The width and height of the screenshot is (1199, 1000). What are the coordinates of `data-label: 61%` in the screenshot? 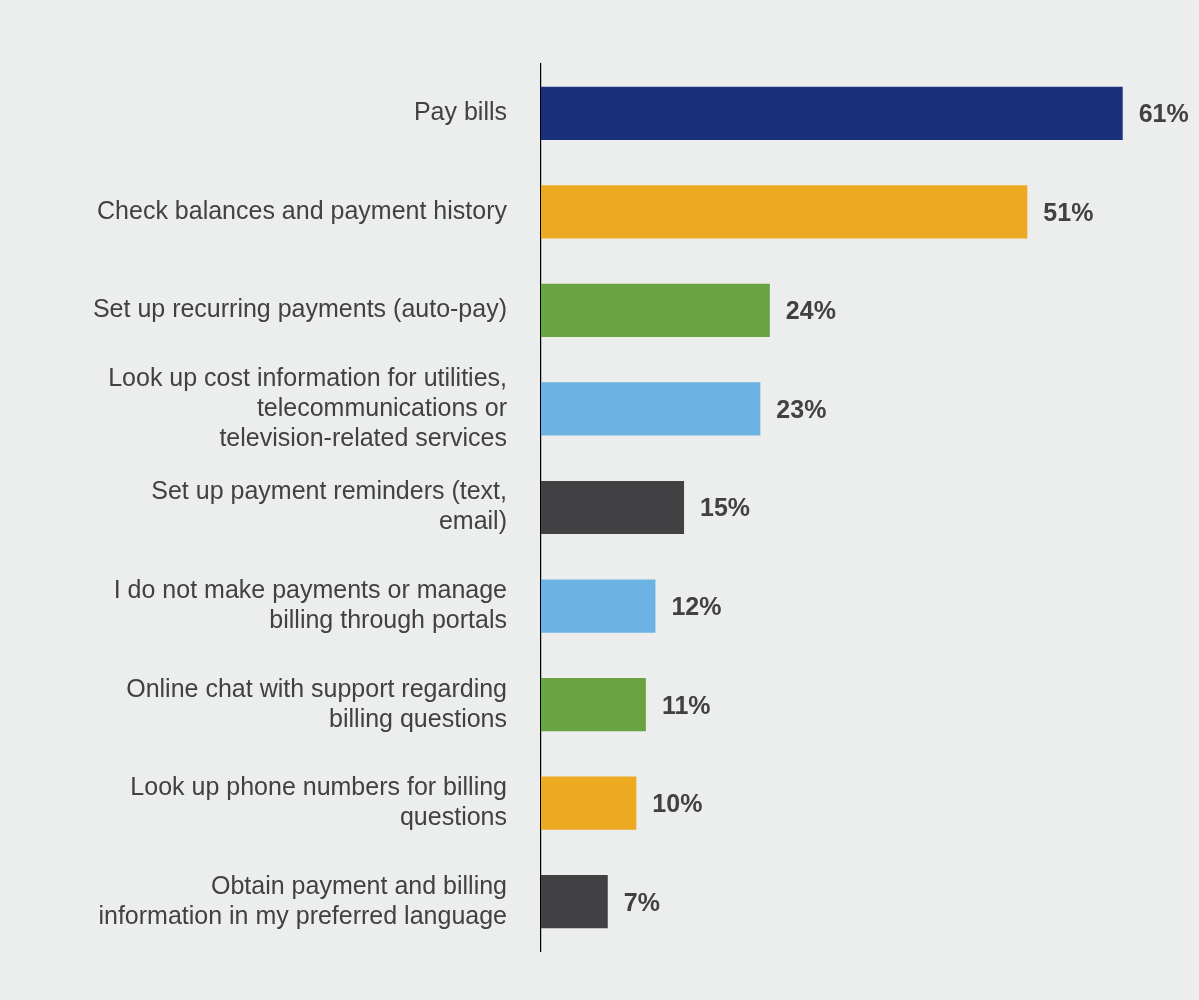 It's located at (1163, 113).